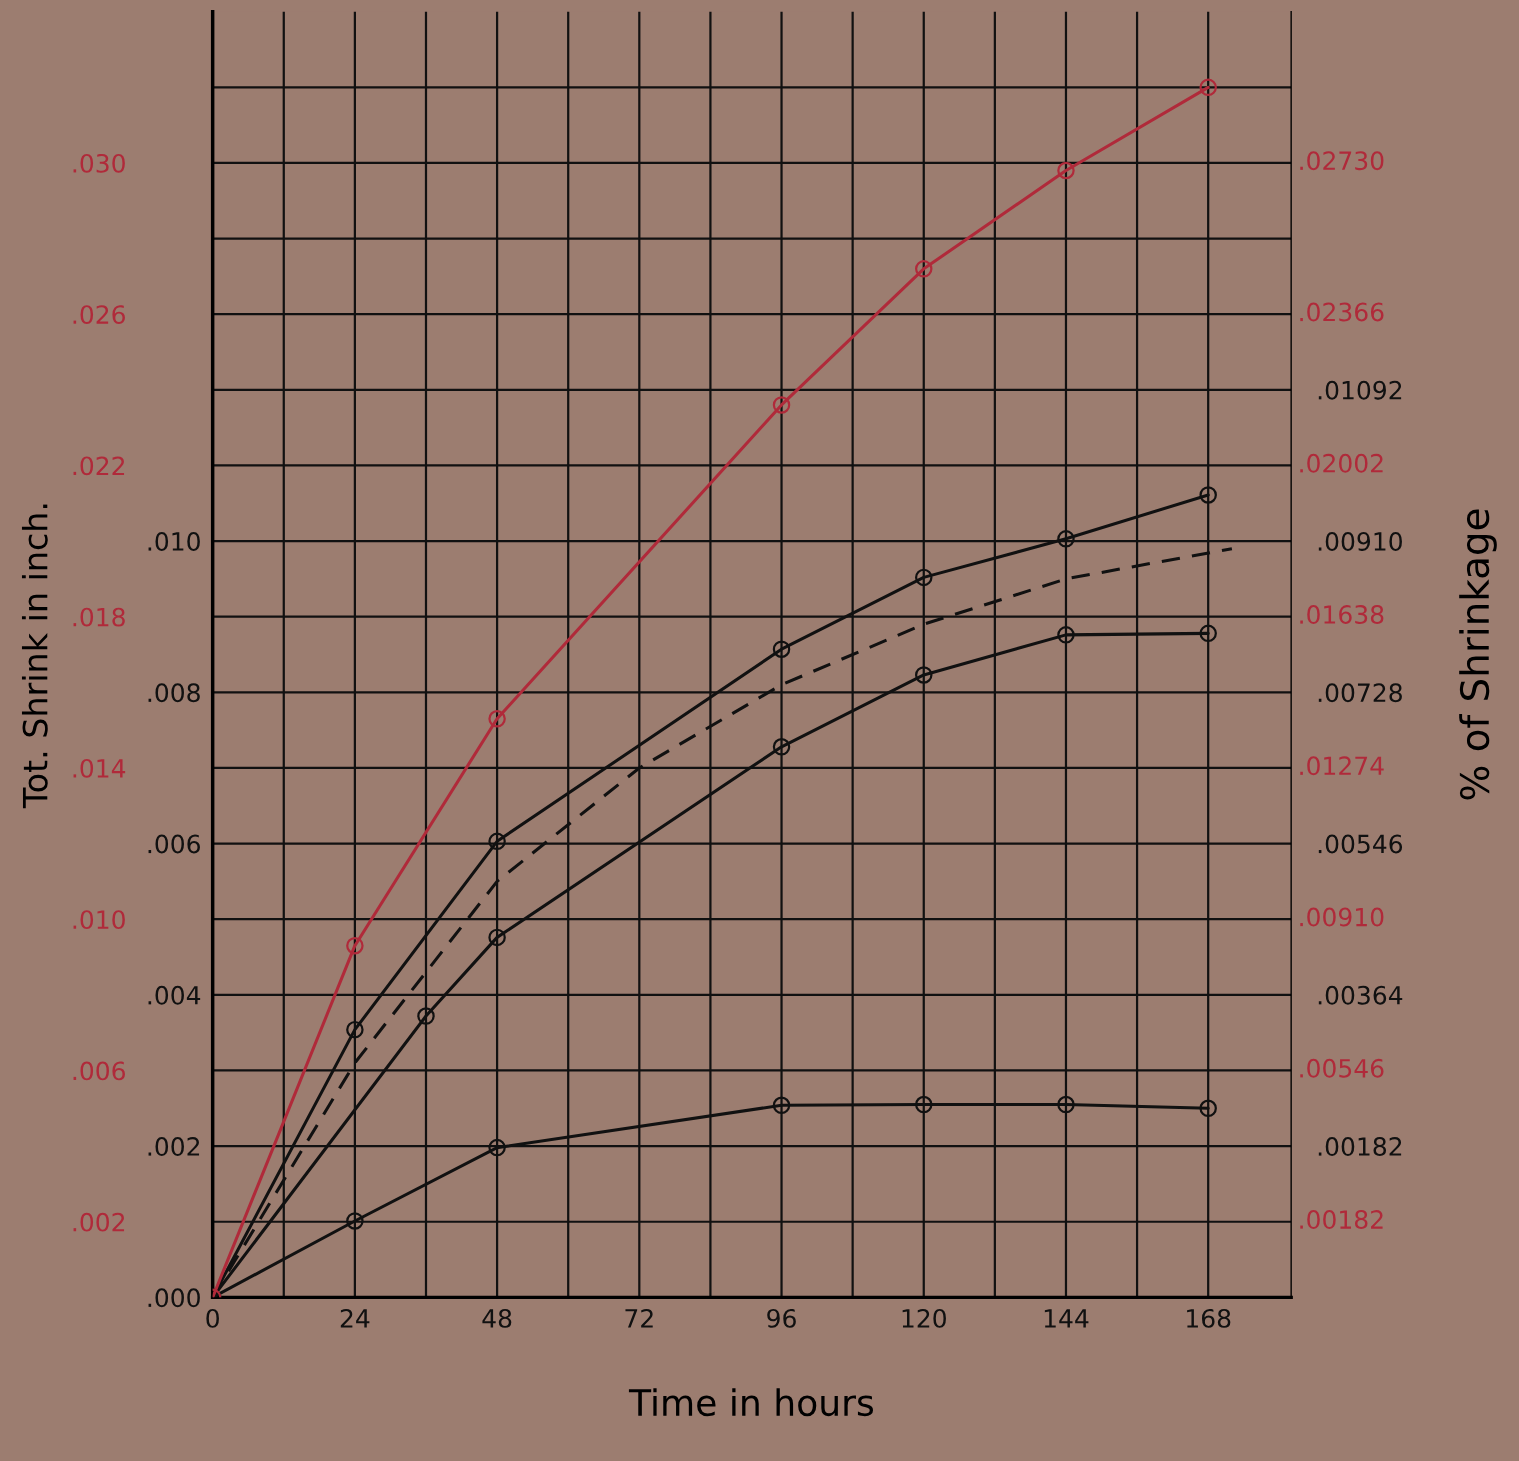 This screenshot has width=1519, height=1461. I want to click on x-tick-label: 168, so click(1209, 1318).